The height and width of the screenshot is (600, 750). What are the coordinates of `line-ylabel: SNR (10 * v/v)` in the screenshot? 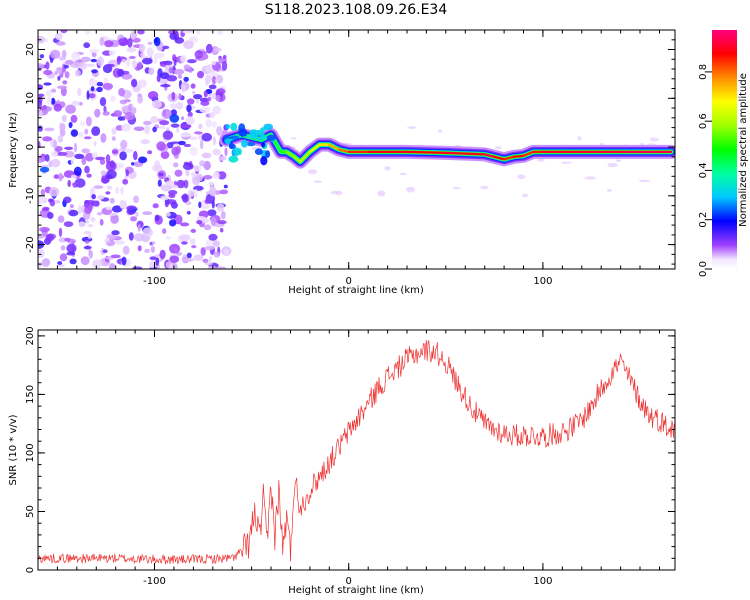 It's located at (13, 449).